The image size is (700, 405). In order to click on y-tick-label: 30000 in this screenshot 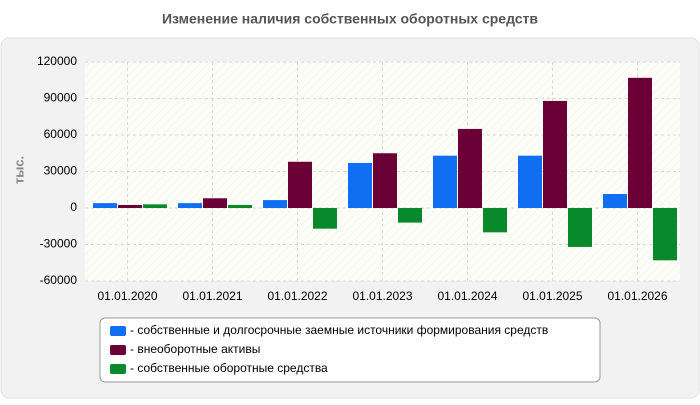, I will do `click(61, 171)`.